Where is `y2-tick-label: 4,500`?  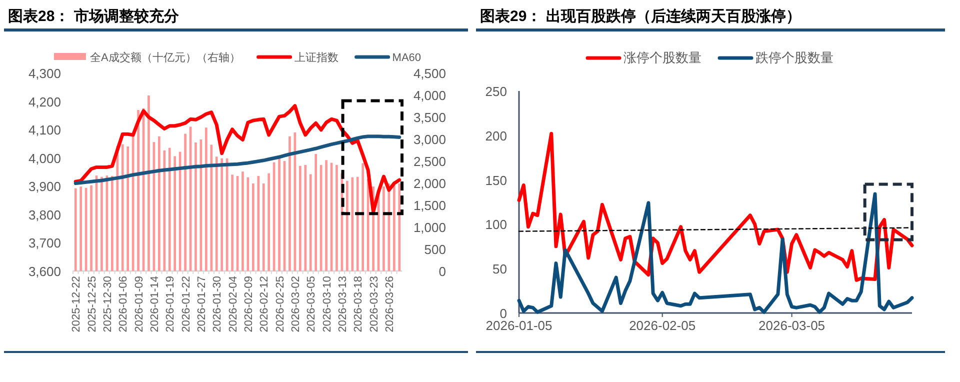
y2-tick-label: 4,500 is located at coordinates (429, 73).